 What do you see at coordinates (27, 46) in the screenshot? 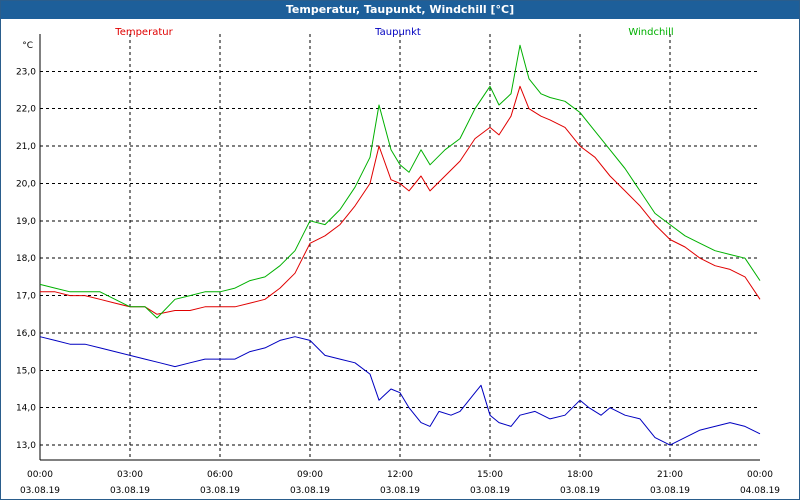
I see `y-axis-label: °C` at bounding box center [27, 46].